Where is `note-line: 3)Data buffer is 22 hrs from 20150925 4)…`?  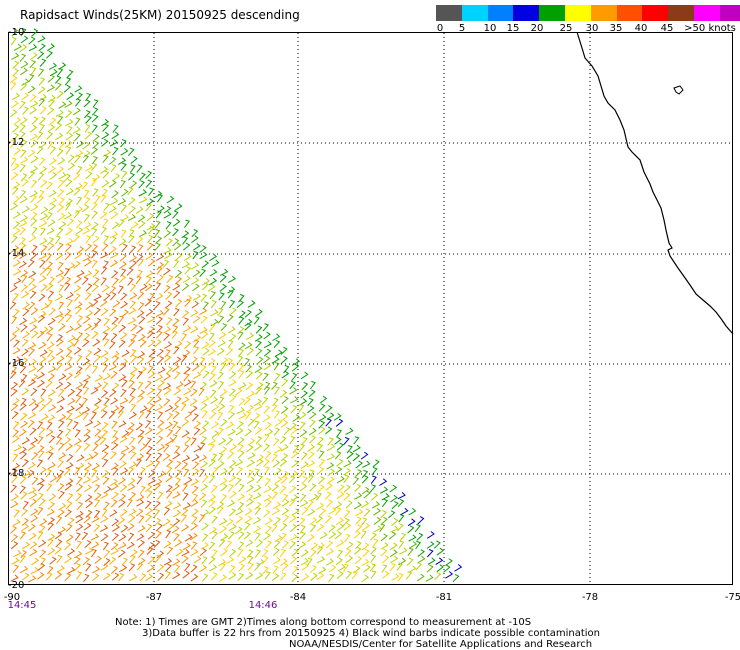 note-line: 3)Data buffer is 22 hrs from 20150925 4)… is located at coordinates (371, 633).